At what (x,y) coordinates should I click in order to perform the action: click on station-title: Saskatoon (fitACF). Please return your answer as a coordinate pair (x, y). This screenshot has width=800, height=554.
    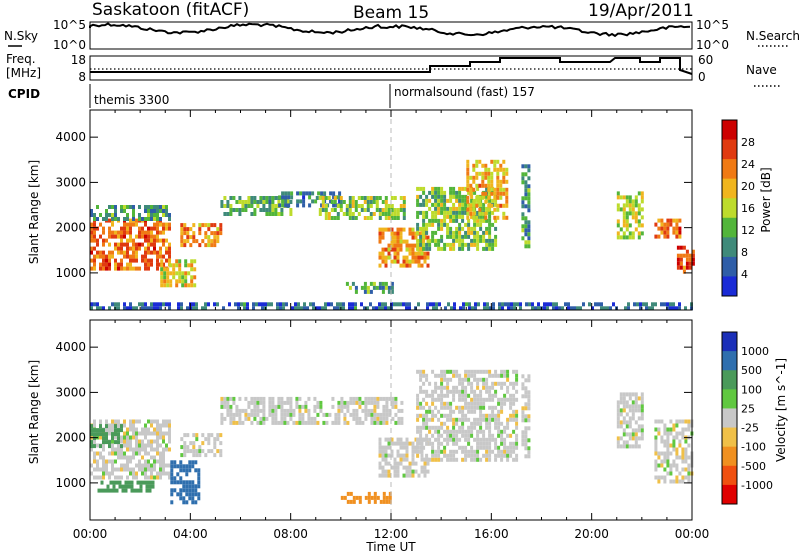
    Looking at the image, I should click on (170, 10).